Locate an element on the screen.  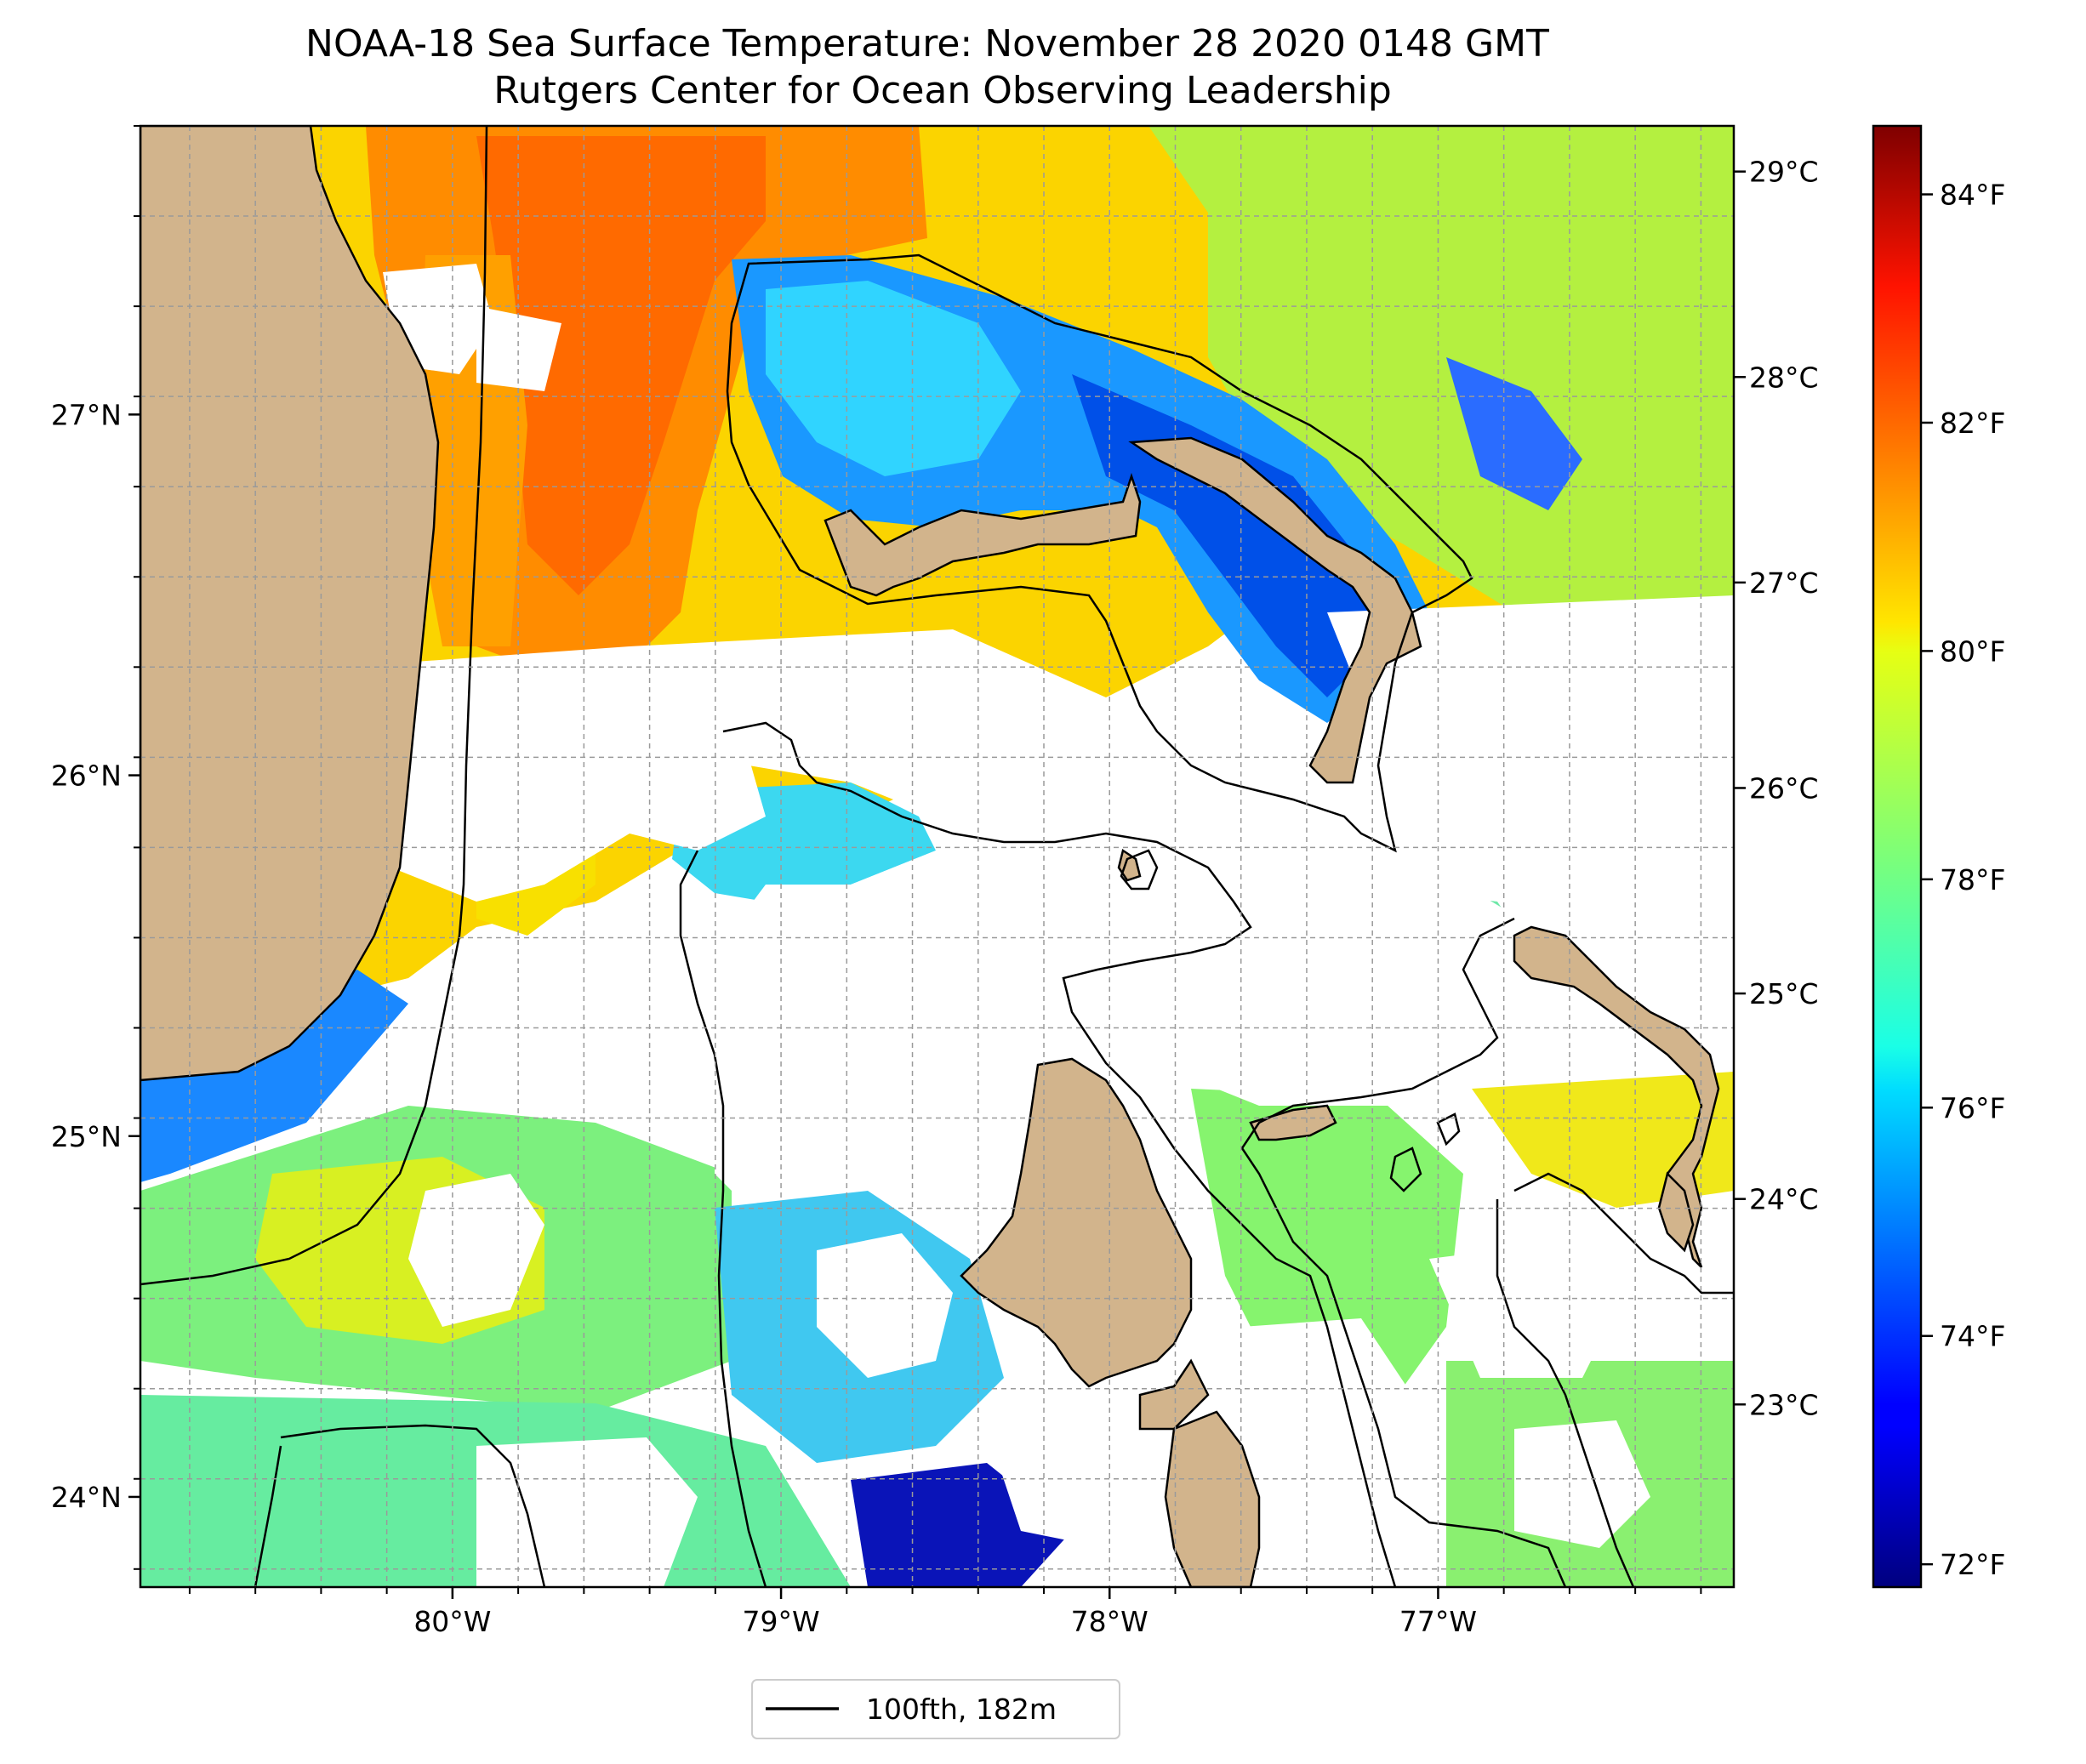
fahrenheit-tick-label: 82°F is located at coordinates (1973, 423).